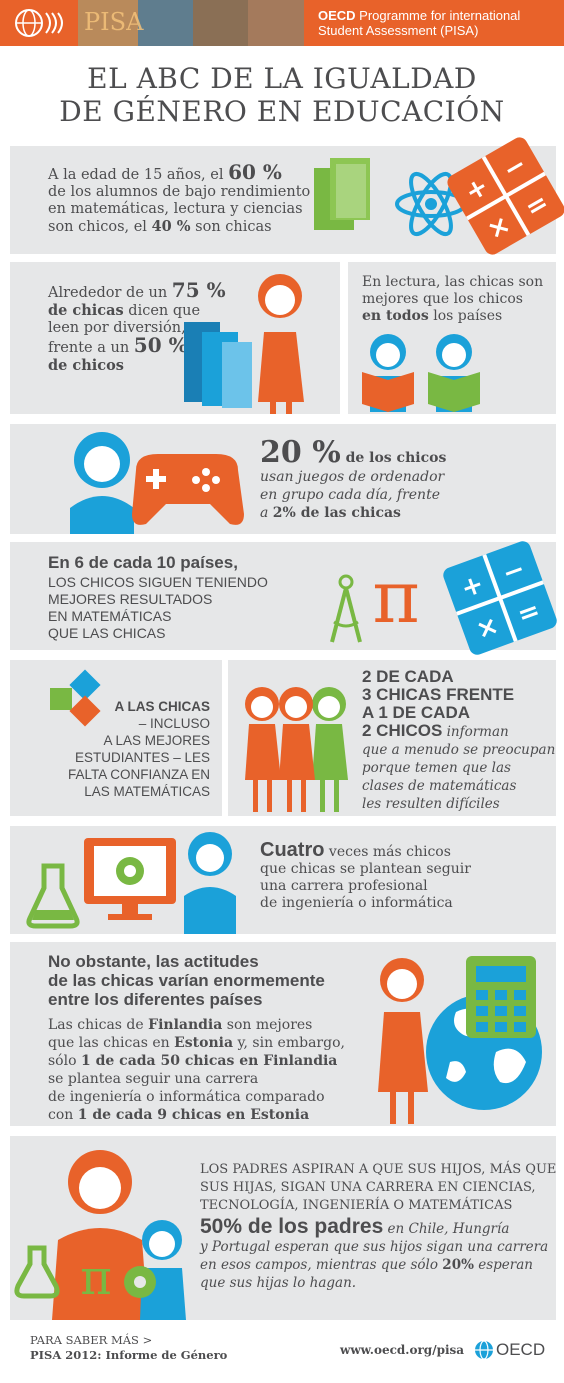 The height and width of the screenshot is (1383, 564). Describe the element at coordinates (484, 1350) in the screenshot. I see `oecd-footer-globe-icon` at that location.